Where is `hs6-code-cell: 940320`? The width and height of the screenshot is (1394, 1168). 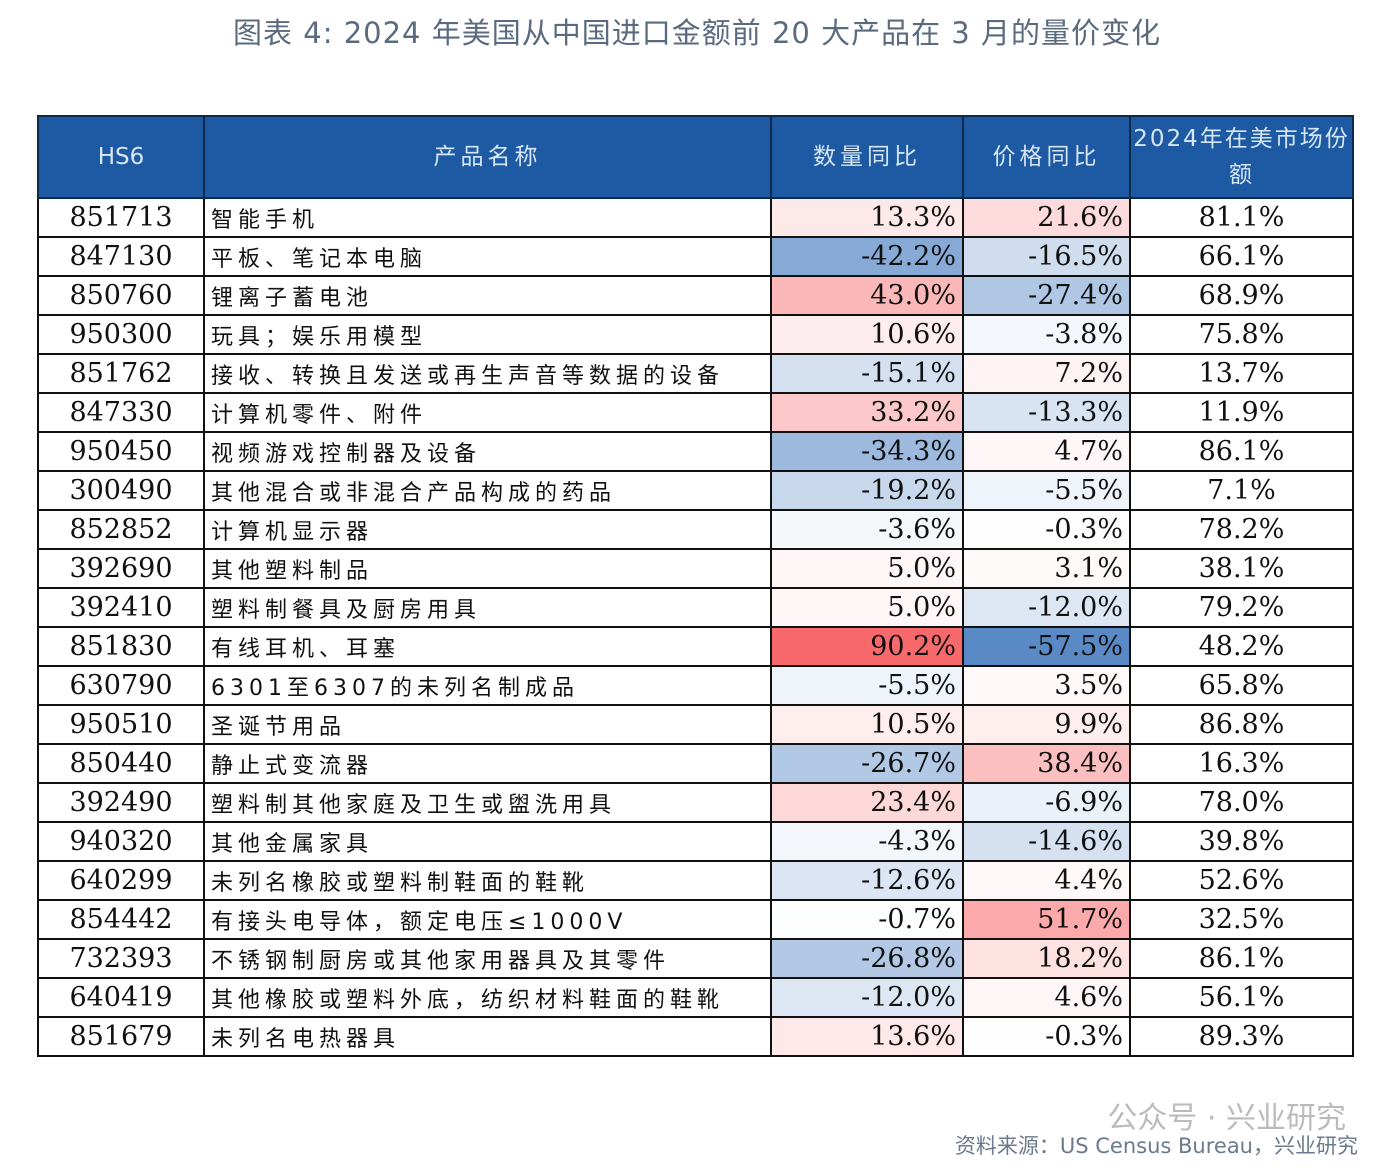
hs6-code-cell: 940320 is located at coordinates (121, 841).